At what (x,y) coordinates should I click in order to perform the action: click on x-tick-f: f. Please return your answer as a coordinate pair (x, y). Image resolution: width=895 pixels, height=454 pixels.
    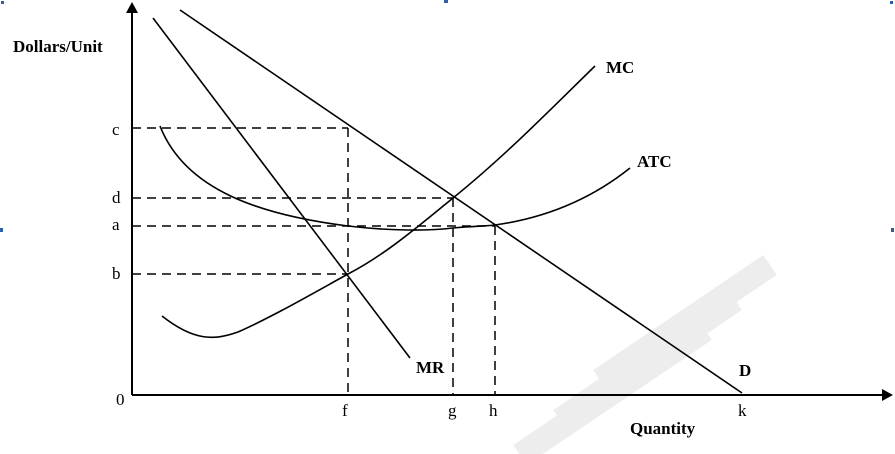
    Looking at the image, I should click on (345, 410).